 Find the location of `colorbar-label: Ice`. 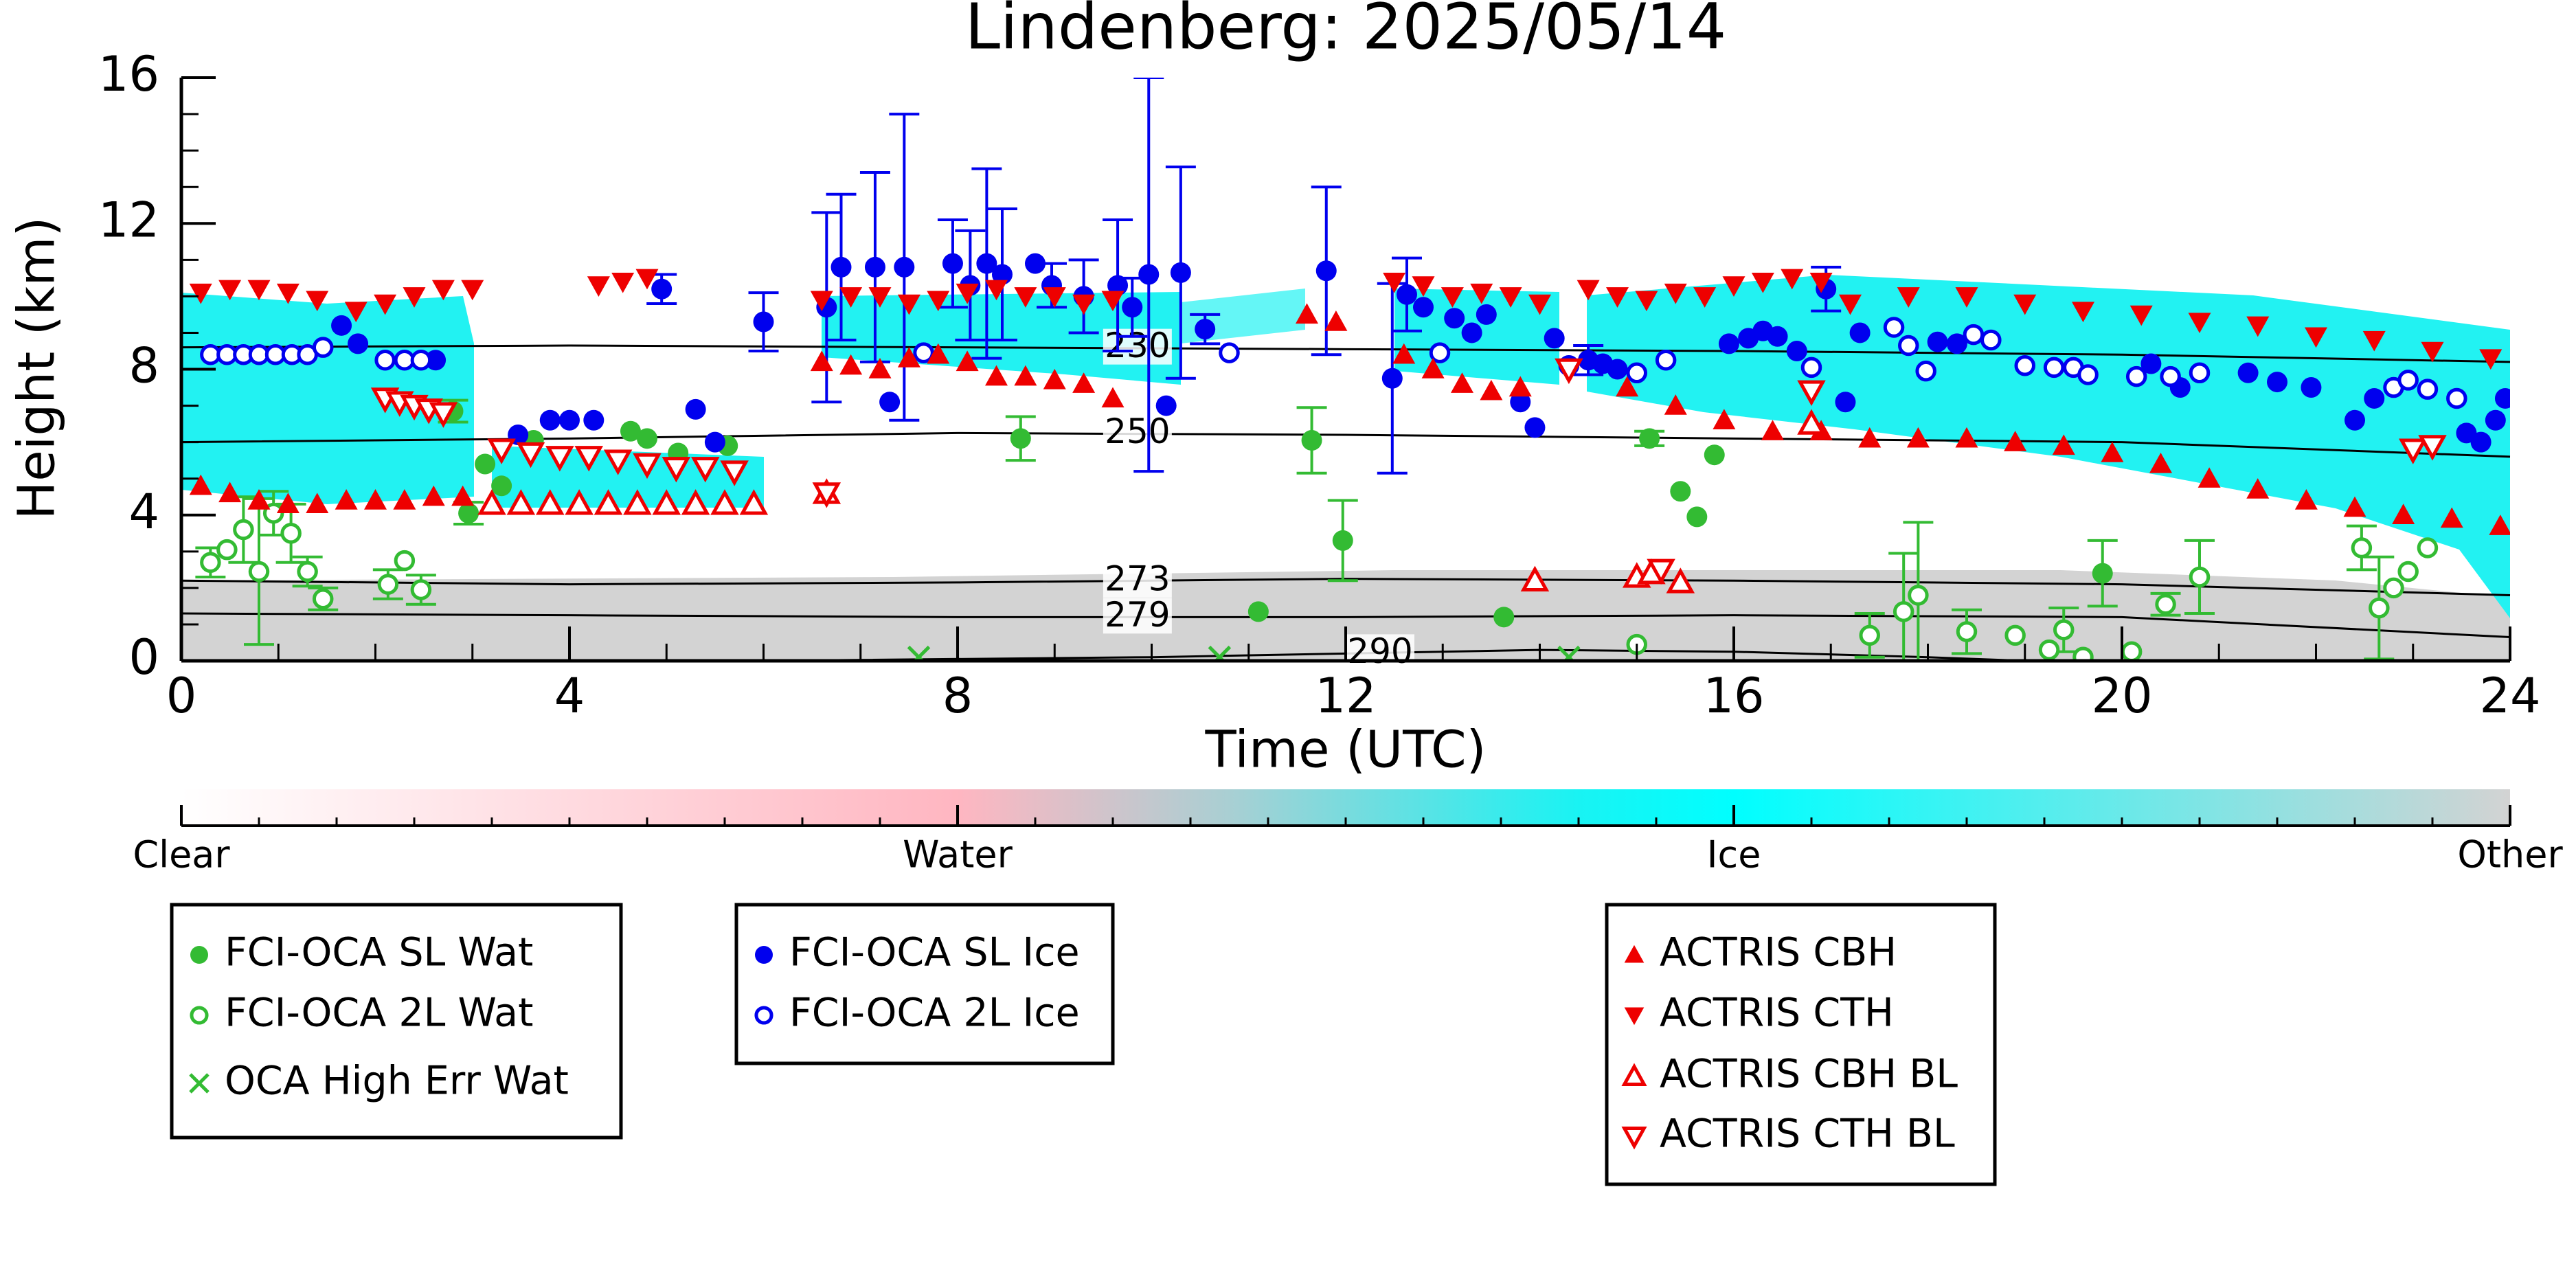

colorbar-label: Ice is located at coordinates (1734, 855).